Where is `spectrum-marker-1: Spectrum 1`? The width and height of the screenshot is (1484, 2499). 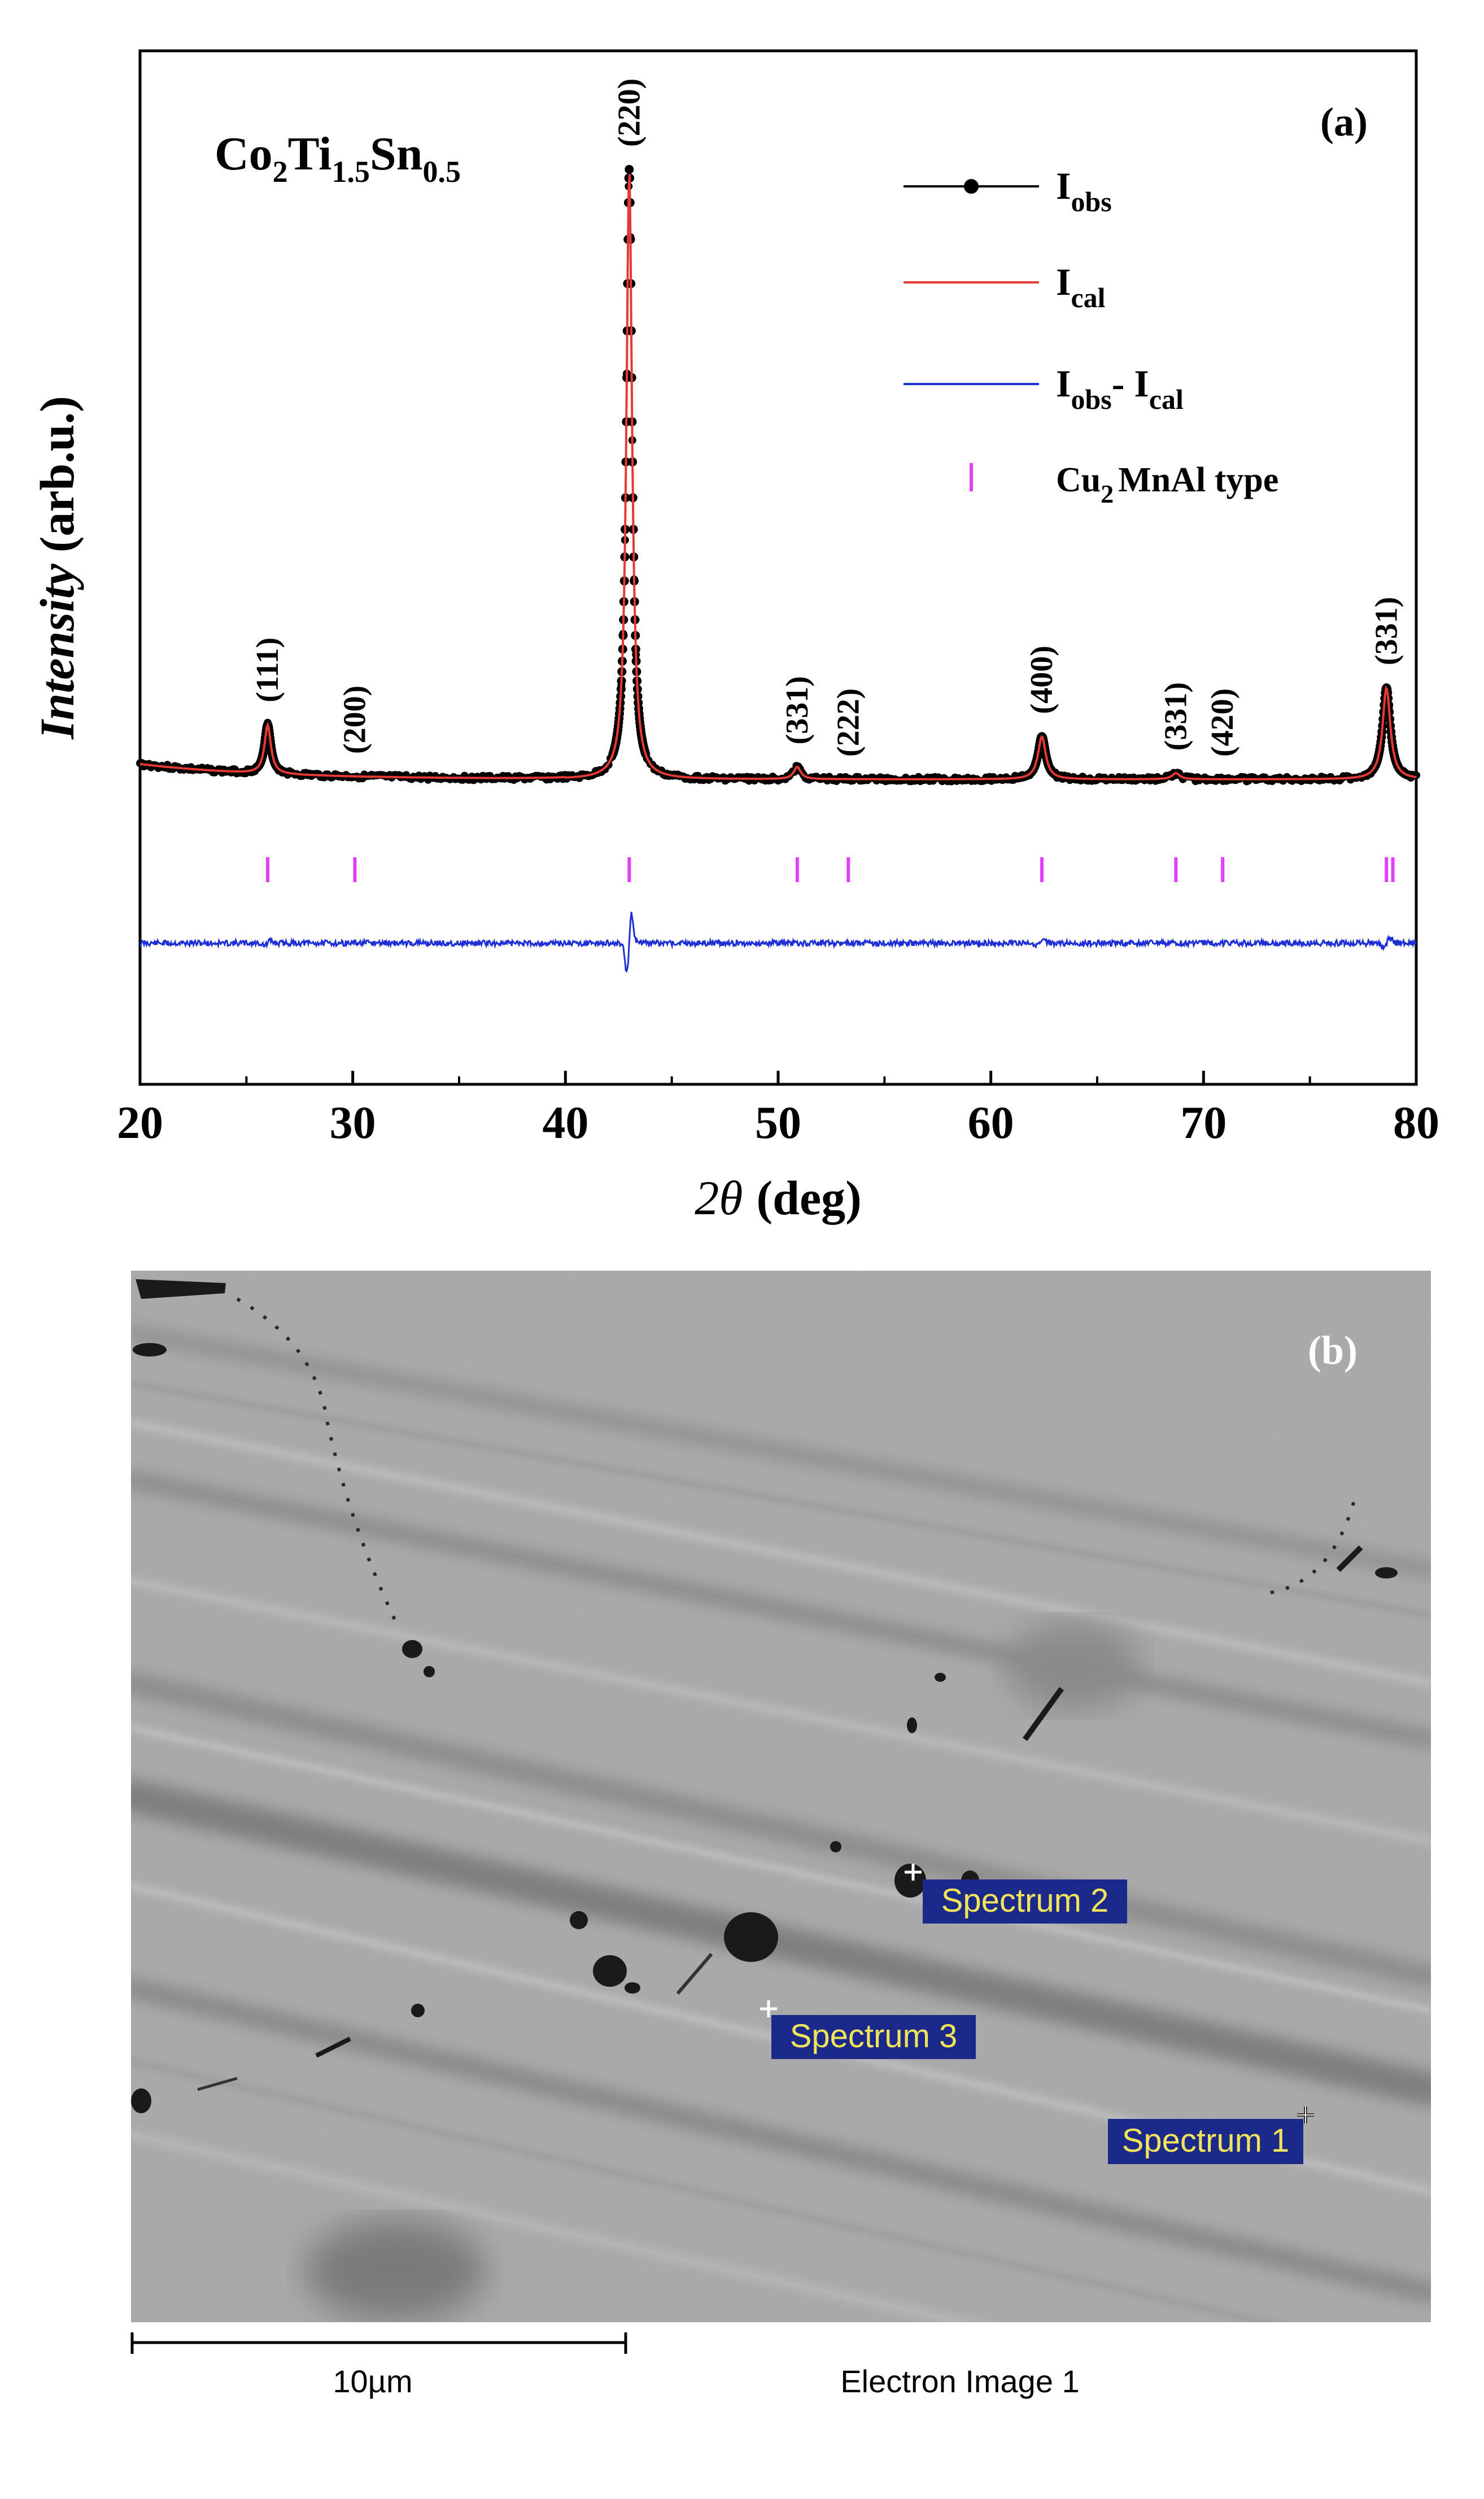
spectrum-marker-1: Spectrum 1 is located at coordinates (1211, 2135).